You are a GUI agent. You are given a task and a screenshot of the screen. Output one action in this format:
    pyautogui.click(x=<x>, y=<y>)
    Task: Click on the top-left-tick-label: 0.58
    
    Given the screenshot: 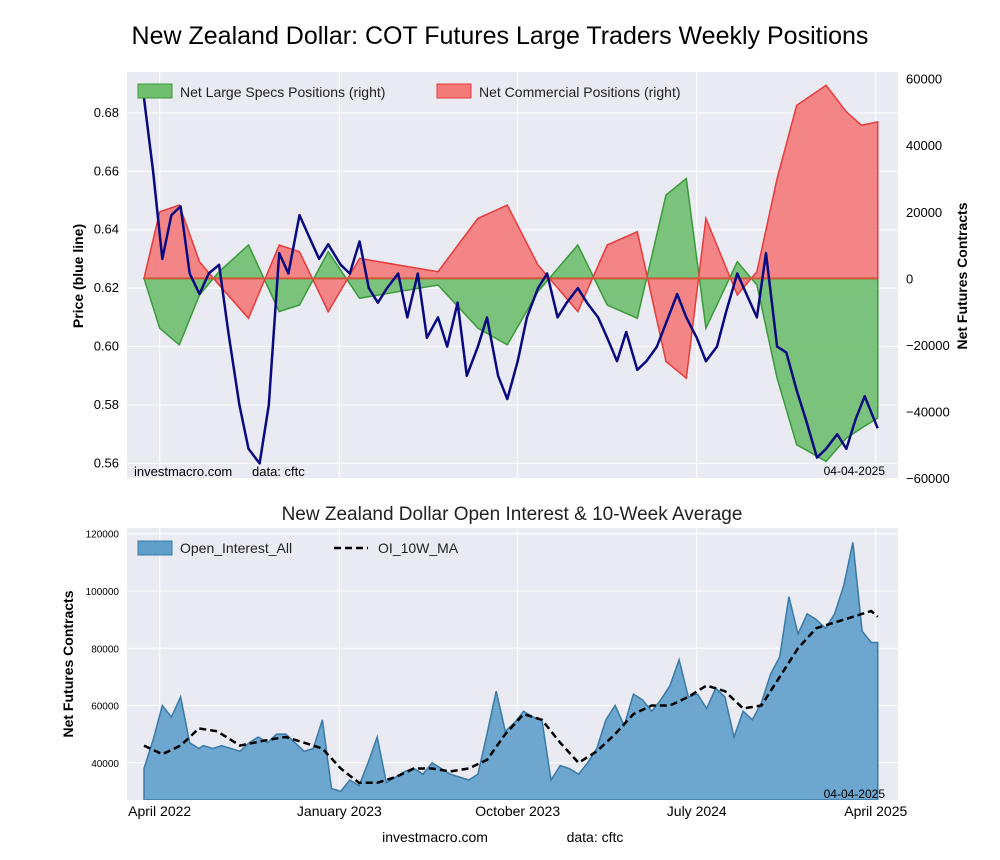 What is the action you would take?
    pyautogui.click(x=106, y=404)
    